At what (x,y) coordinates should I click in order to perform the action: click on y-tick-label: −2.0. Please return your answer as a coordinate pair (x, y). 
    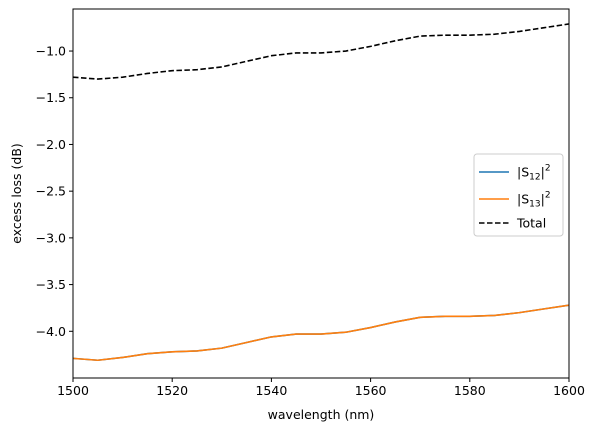
    Looking at the image, I should click on (51, 144).